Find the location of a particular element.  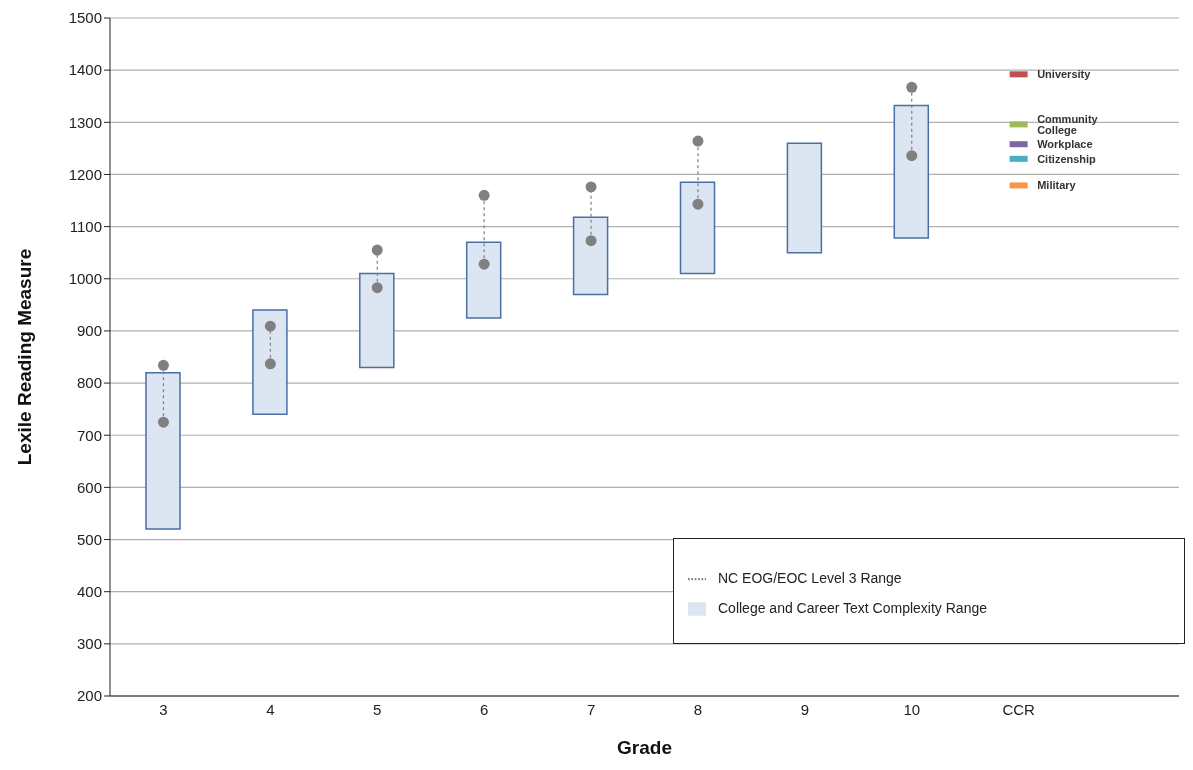

series-label: Workplace is located at coordinates (1065, 144).